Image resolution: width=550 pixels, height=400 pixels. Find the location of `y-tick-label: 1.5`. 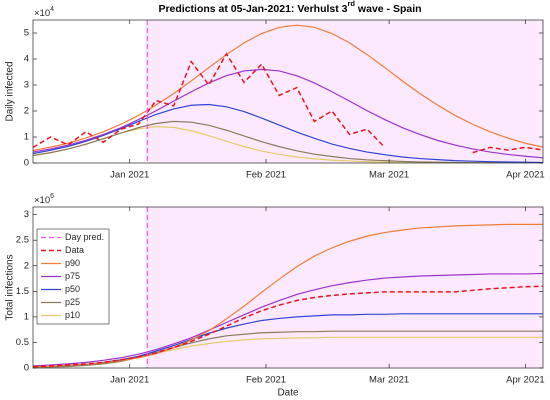

y-tick-label: 1.5 is located at coordinates (22, 291).